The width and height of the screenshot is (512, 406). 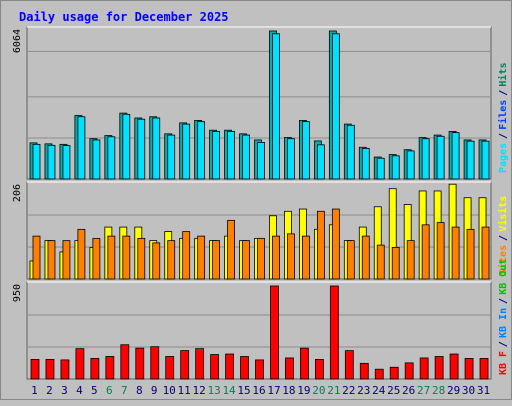 I want to click on day-label: 2, so click(x=49, y=390).